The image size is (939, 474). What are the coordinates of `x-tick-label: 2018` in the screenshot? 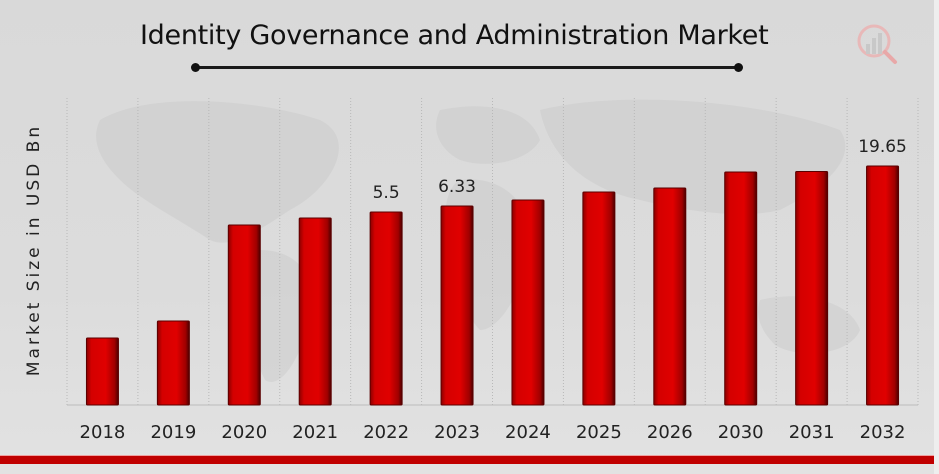 It's located at (103, 432).